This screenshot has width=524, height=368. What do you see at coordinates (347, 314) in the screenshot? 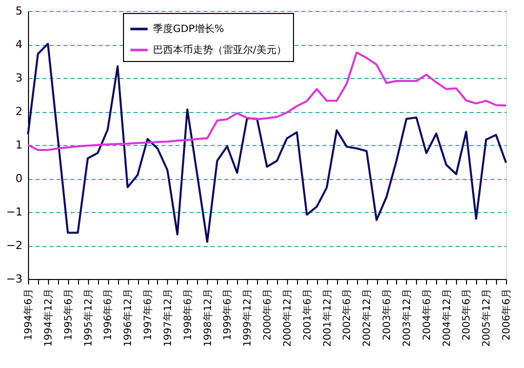
I see `x-tick-label: 2002年6月` at bounding box center [347, 314].